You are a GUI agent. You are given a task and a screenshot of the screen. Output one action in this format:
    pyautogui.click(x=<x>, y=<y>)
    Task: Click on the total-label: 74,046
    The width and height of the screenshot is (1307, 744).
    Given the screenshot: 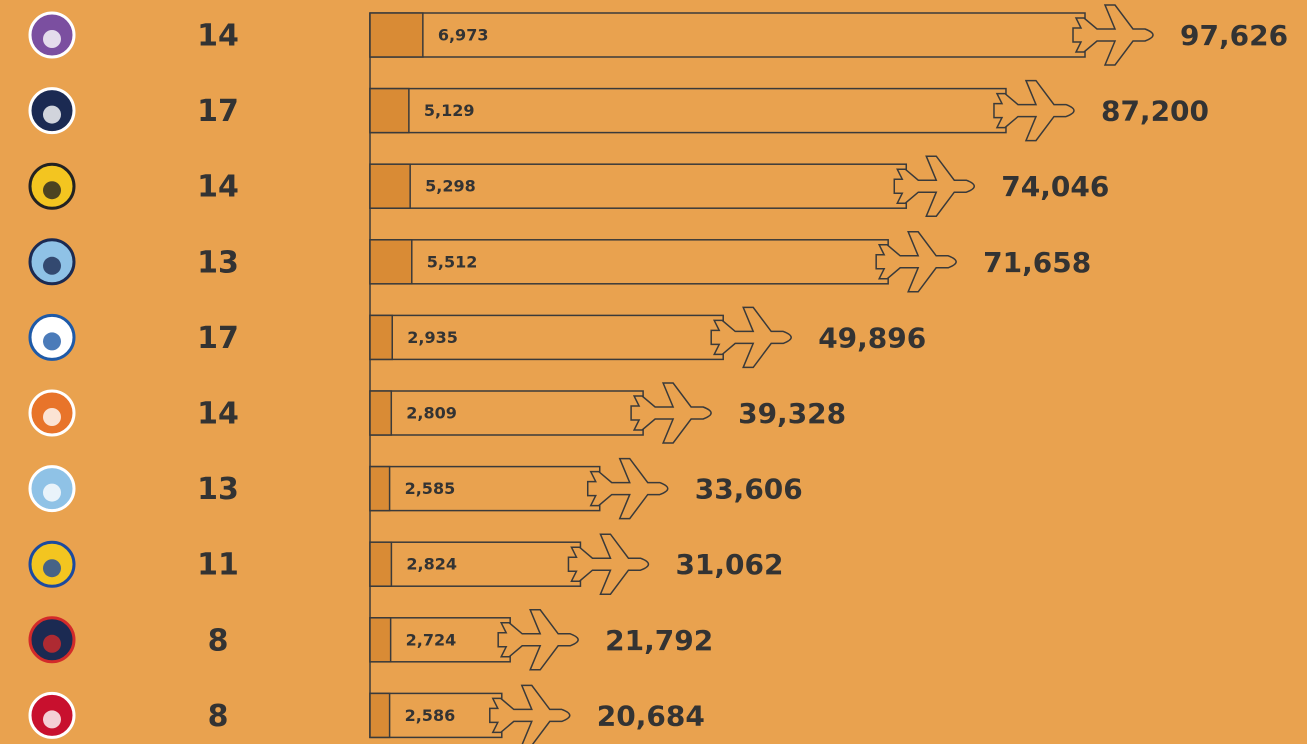 What is the action you would take?
    pyautogui.click(x=1055, y=186)
    